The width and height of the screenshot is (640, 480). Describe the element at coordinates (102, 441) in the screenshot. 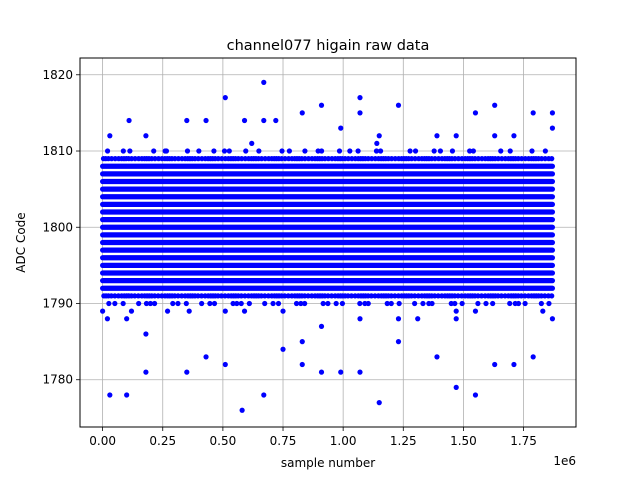

I see `x-tick-label: 0.00` at that location.